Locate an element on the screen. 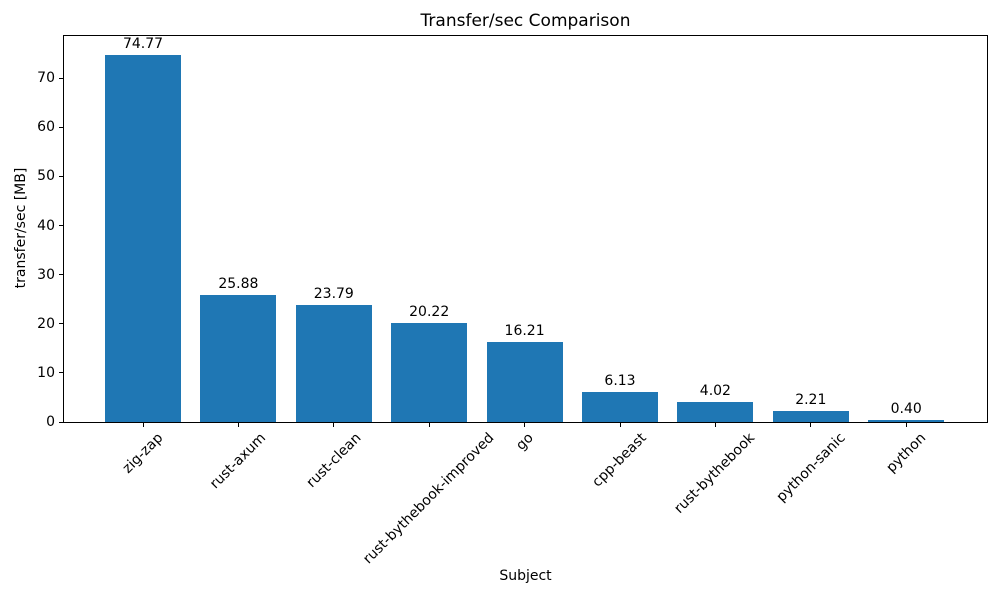 The width and height of the screenshot is (1000, 600). y-axis-label: transfer/sec [MB] is located at coordinates (21, 228).